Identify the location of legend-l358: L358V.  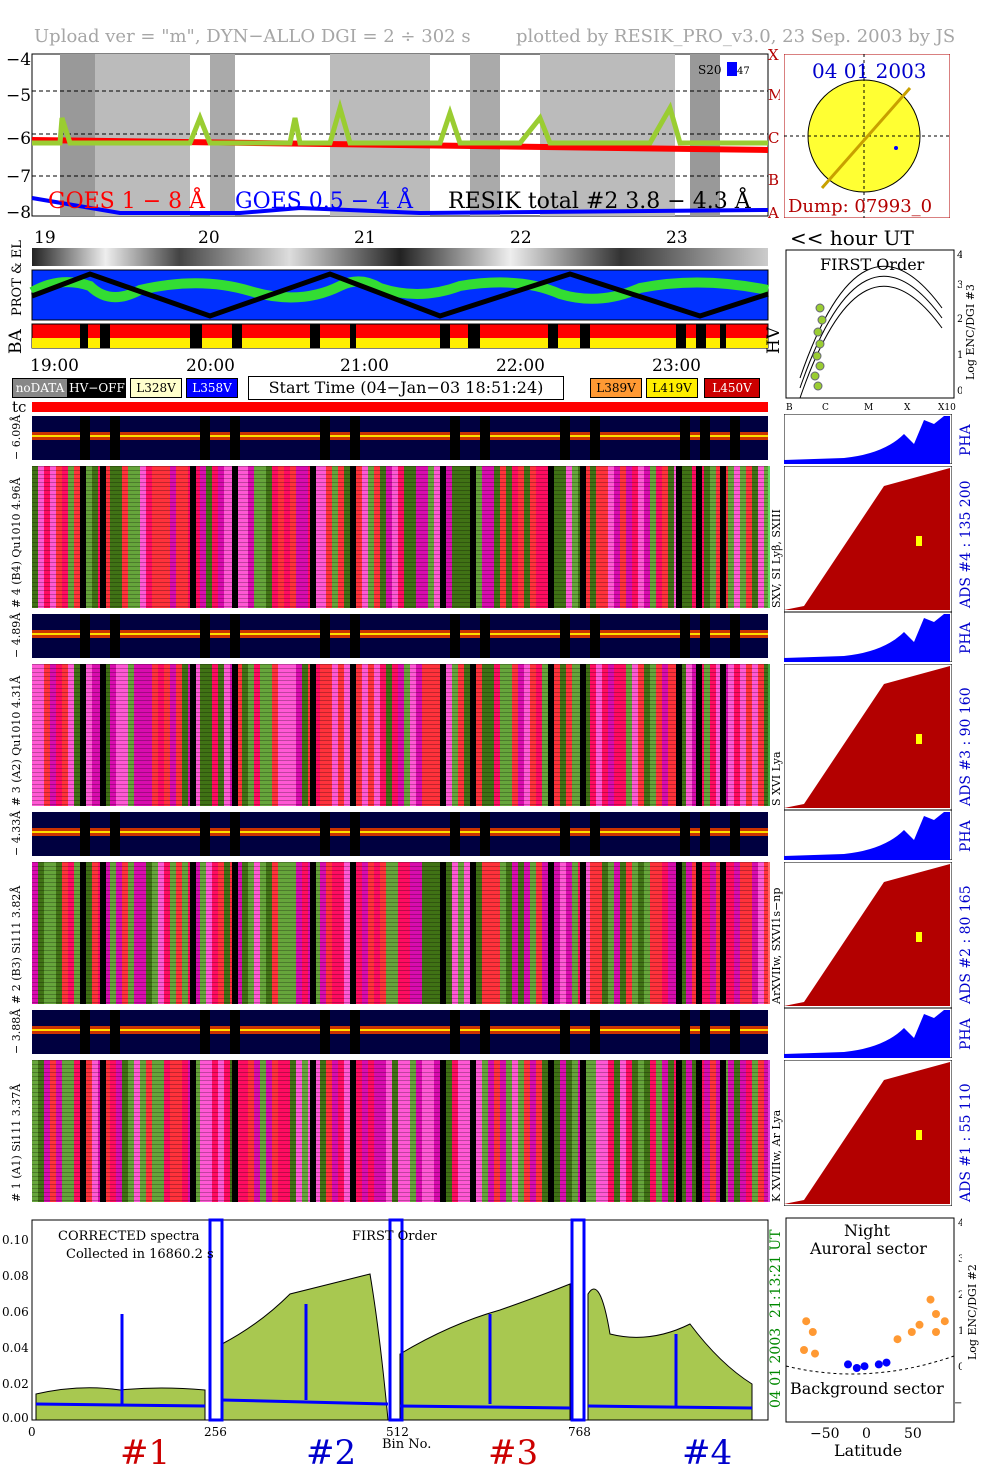
(212, 388).